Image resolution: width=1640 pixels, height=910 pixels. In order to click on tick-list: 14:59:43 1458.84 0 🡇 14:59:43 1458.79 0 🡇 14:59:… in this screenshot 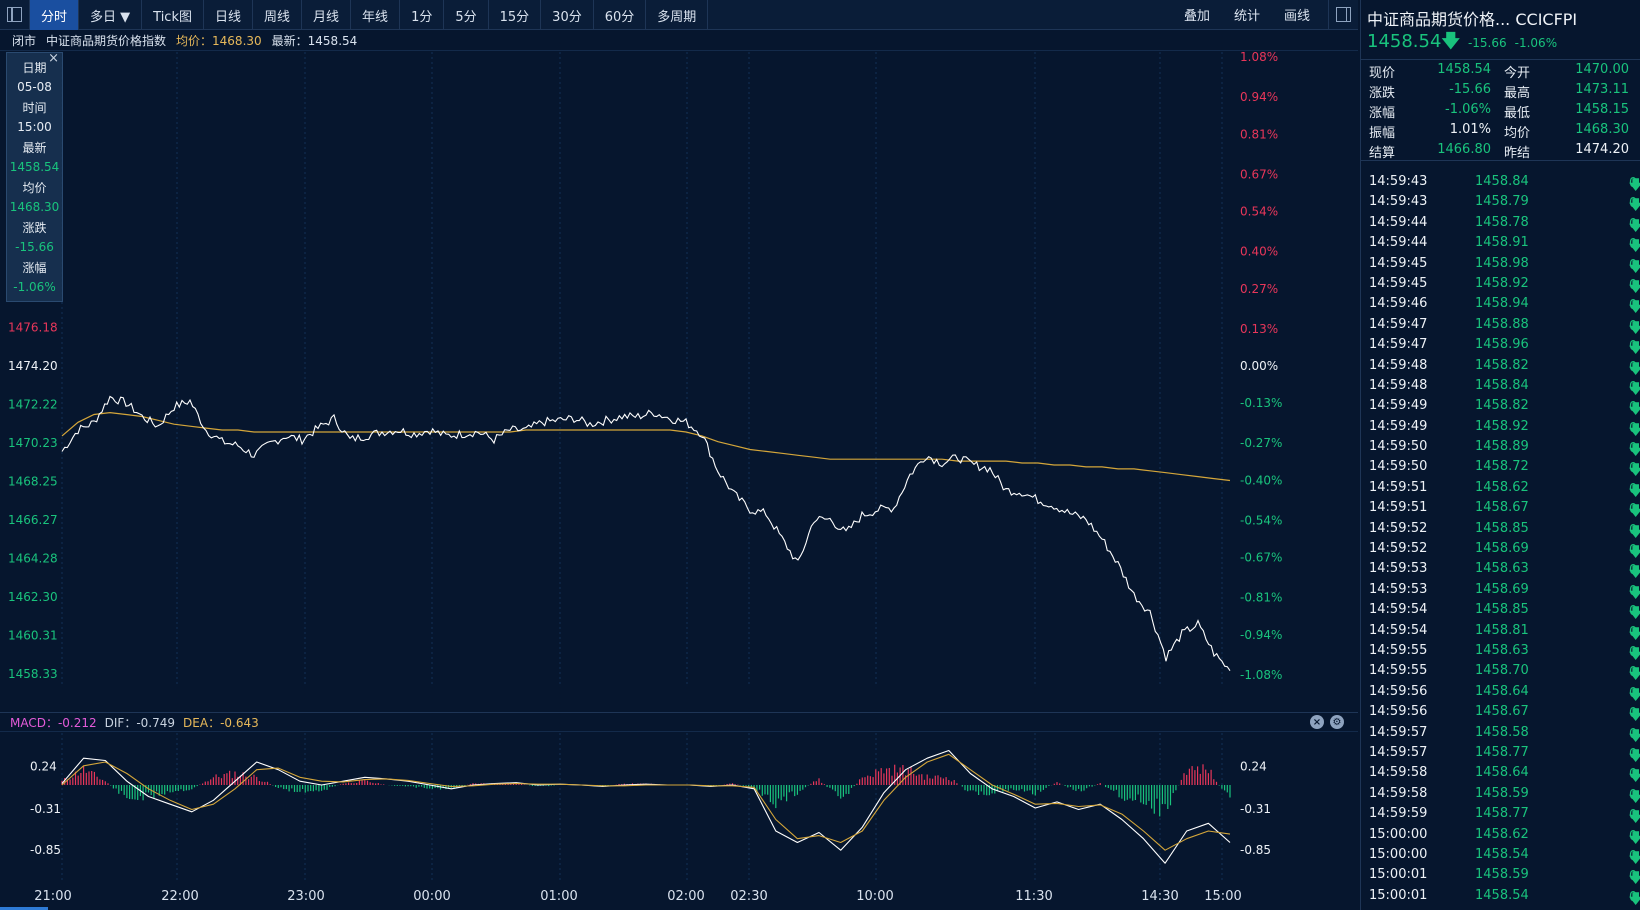, I will do `click(1500, 539)`.